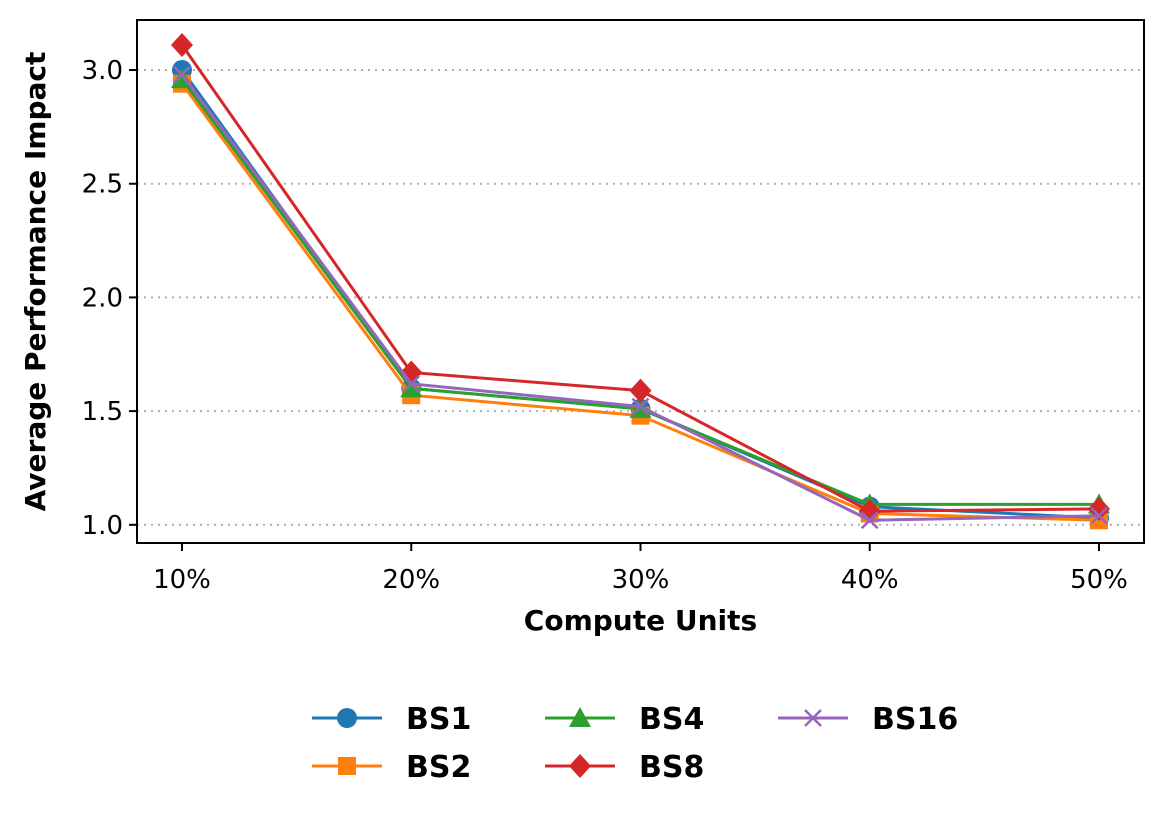 Image resolution: width=1165 pixels, height=819 pixels. What do you see at coordinates (624, 767) in the screenshot?
I see `legend-item-bs8: BS8` at bounding box center [624, 767].